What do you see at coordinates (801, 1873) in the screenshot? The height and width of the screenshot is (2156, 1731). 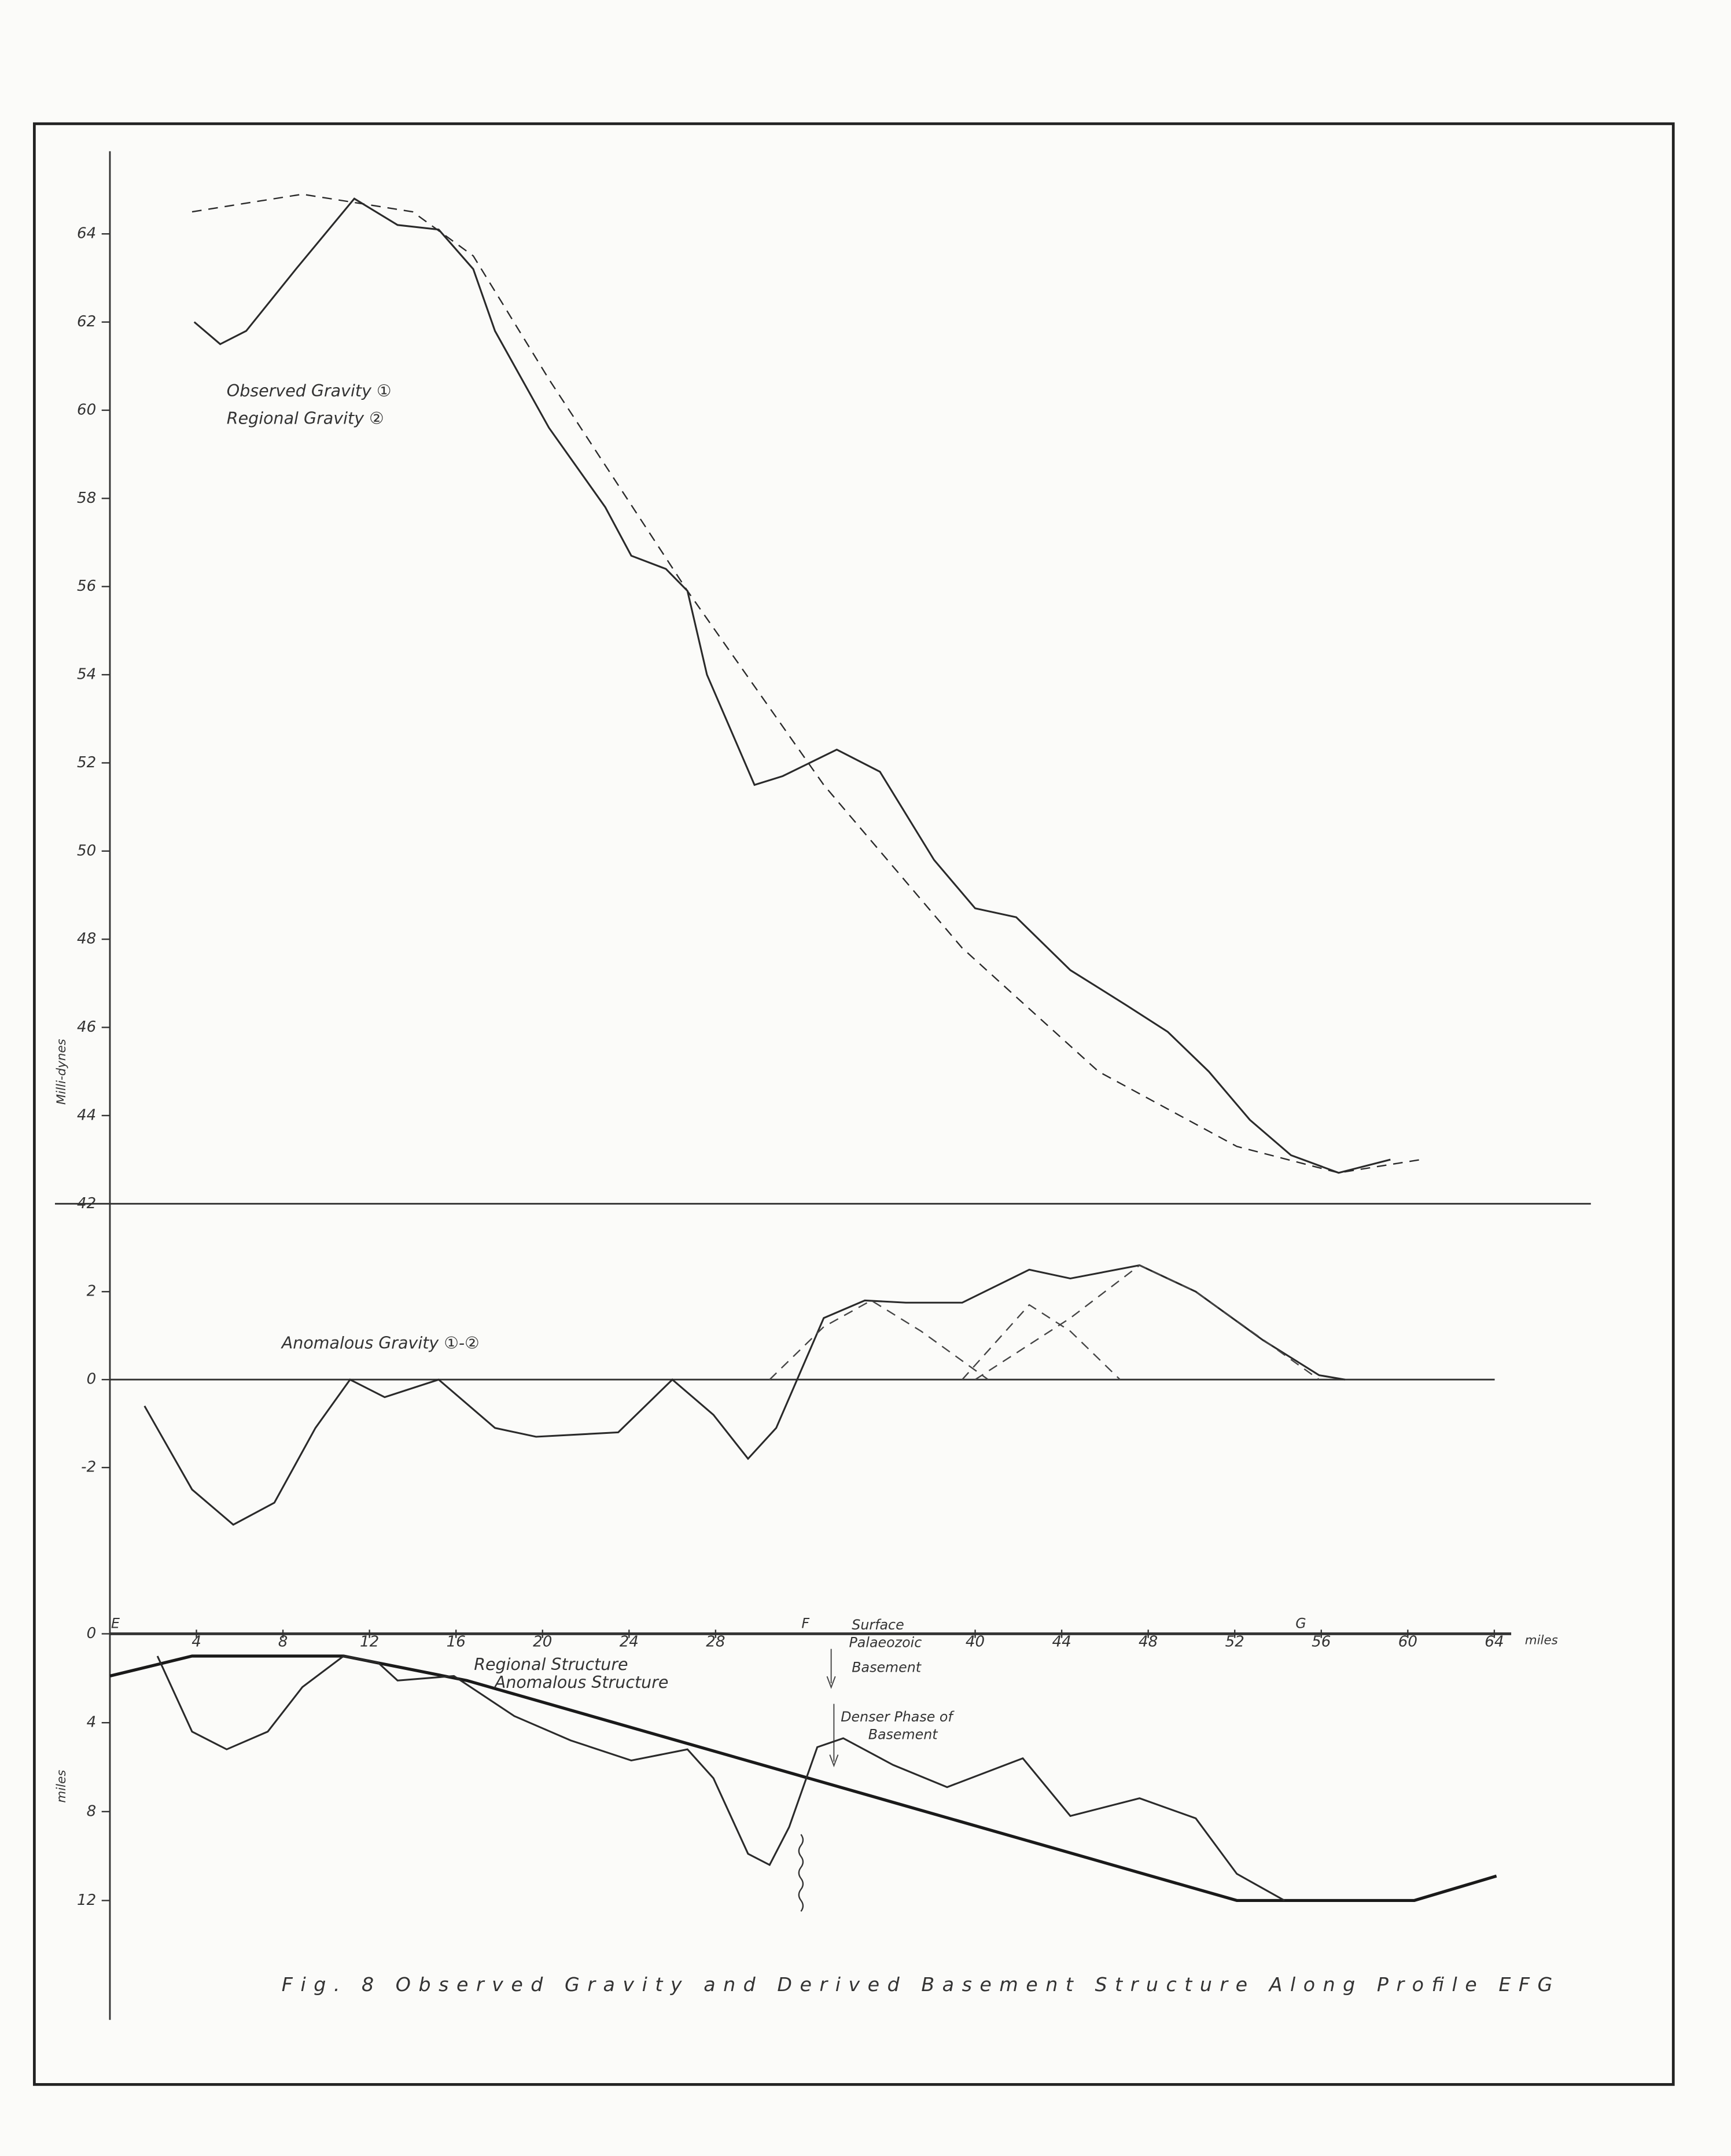 I see `fault-mark` at bounding box center [801, 1873].